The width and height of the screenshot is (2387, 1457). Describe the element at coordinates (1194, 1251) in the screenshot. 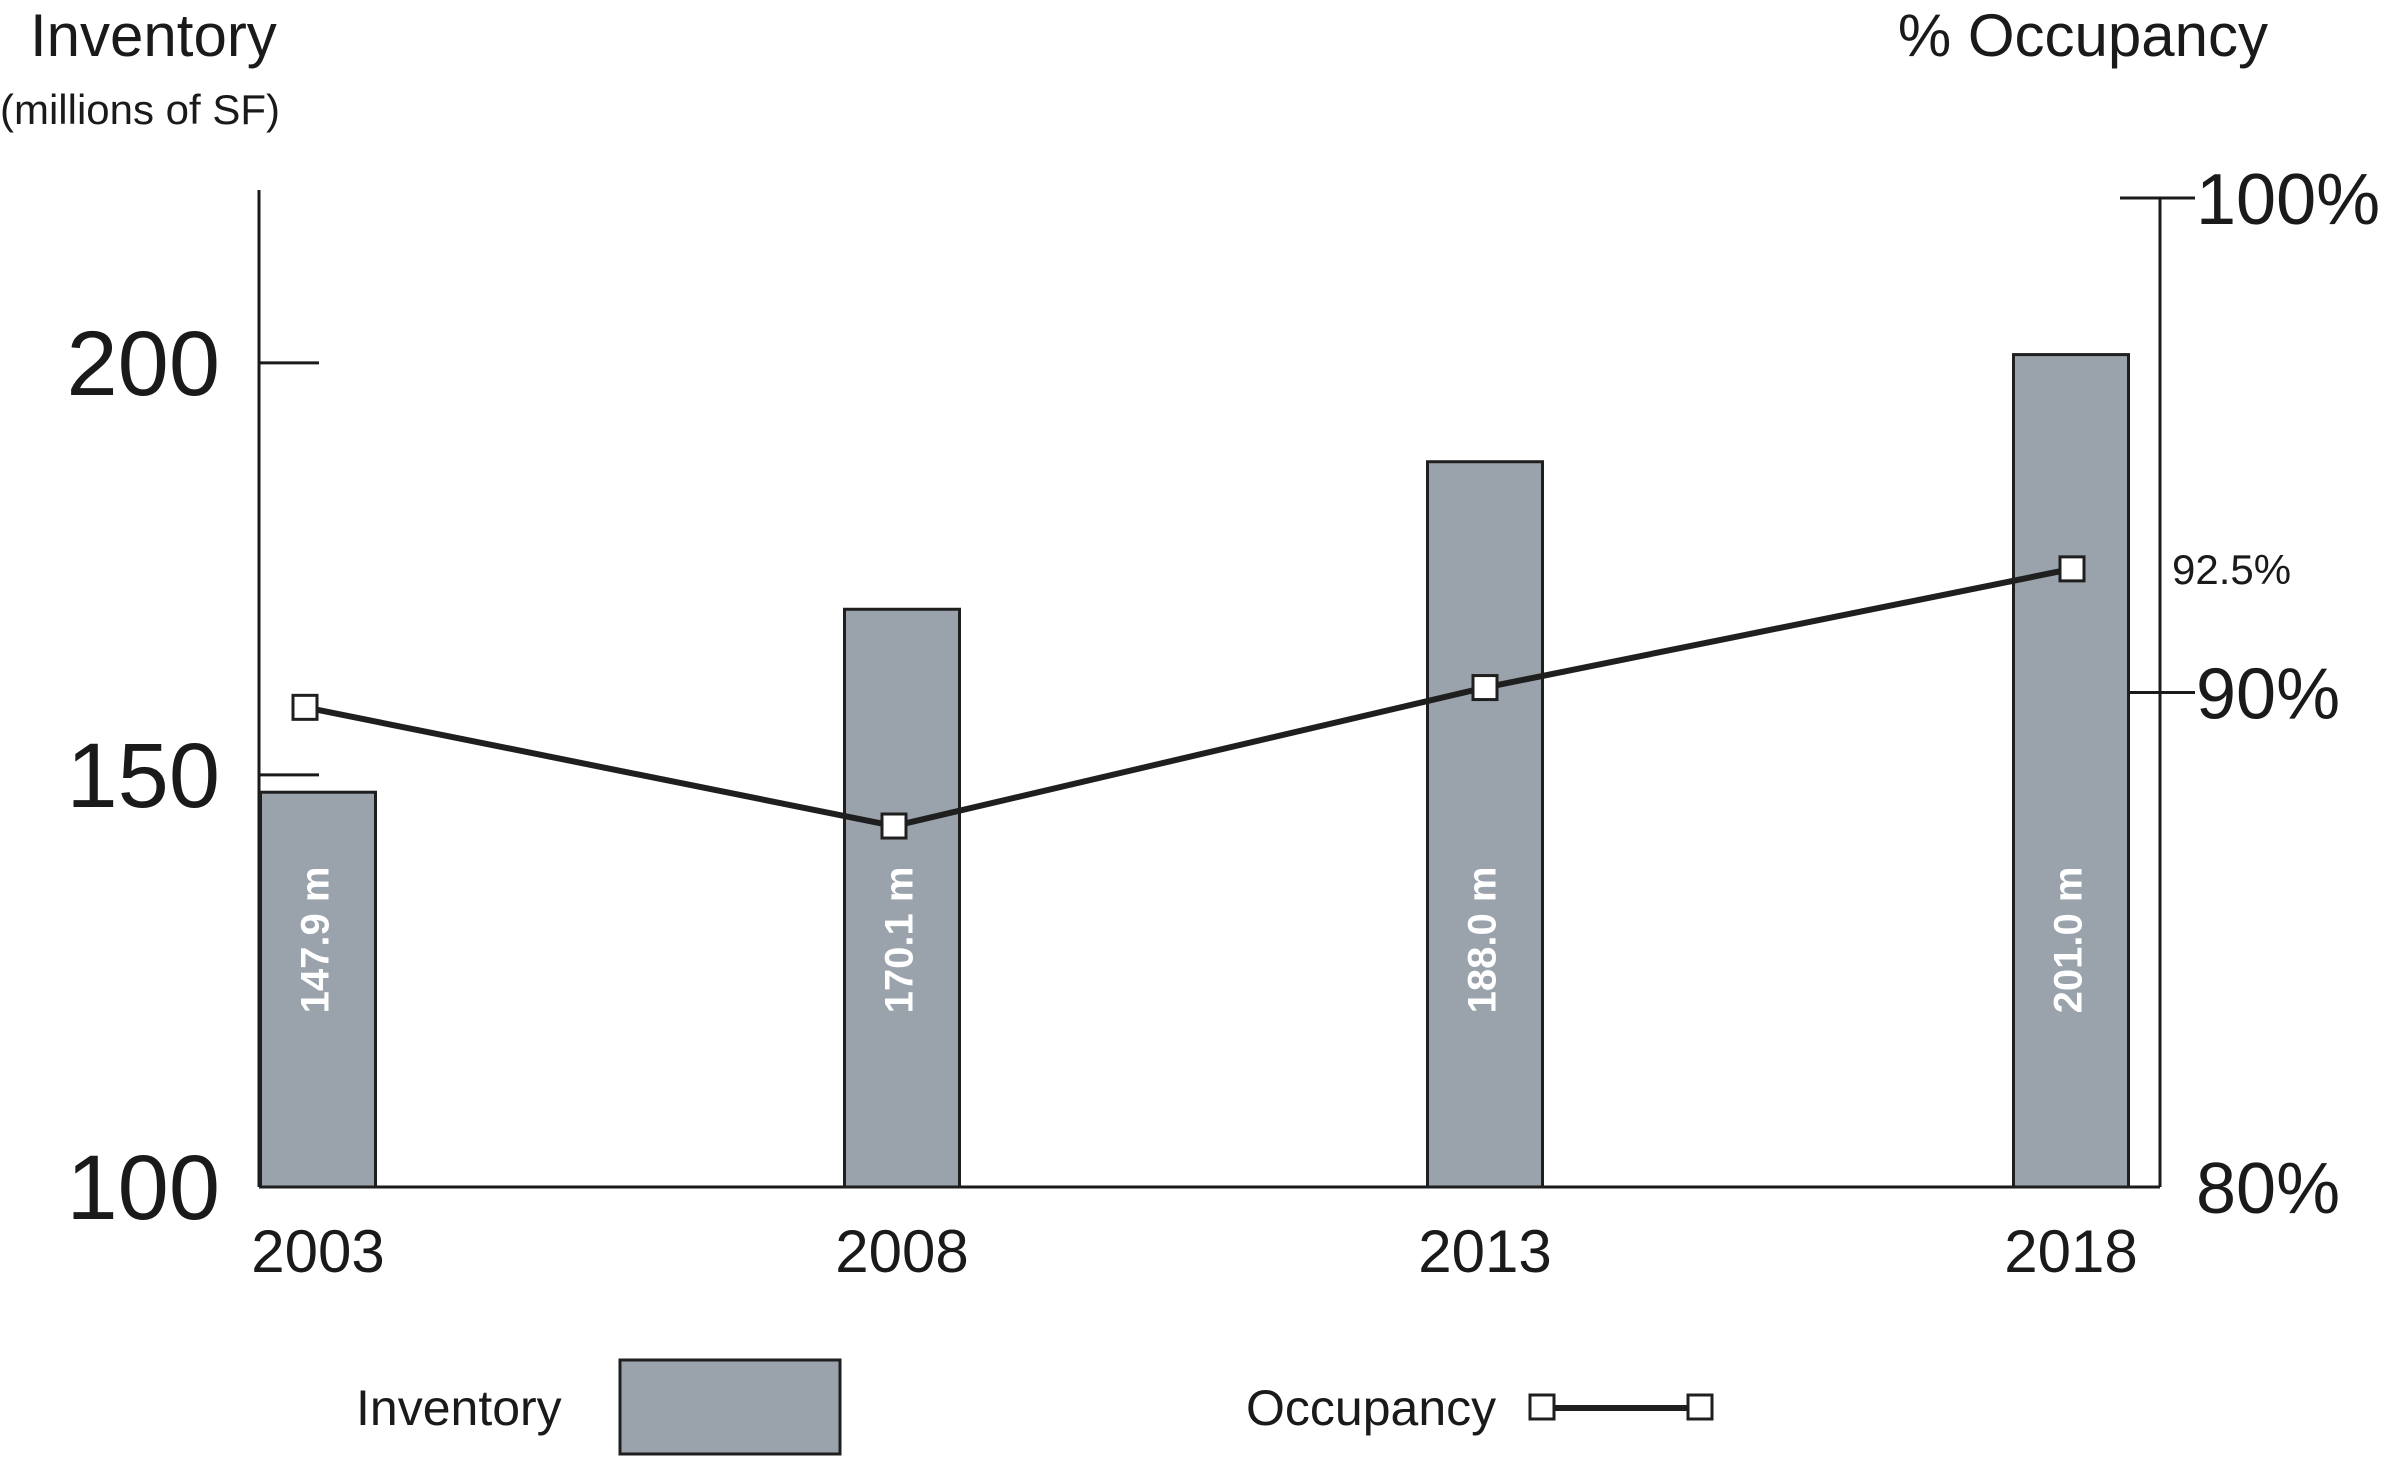

I see `x-axis-tick-labels: 2003 2008 2013 2018` at that location.